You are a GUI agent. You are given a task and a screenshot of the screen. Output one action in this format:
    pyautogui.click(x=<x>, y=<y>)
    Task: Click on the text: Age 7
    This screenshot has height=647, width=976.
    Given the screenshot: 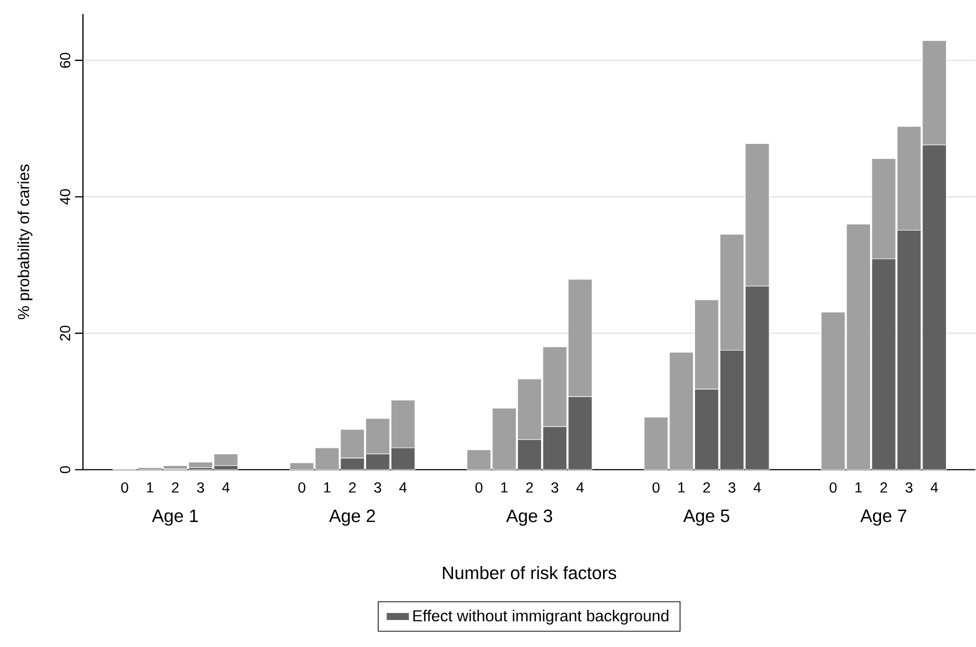 What is the action you would take?
    pyautogui.click(x=883, y=518)
    